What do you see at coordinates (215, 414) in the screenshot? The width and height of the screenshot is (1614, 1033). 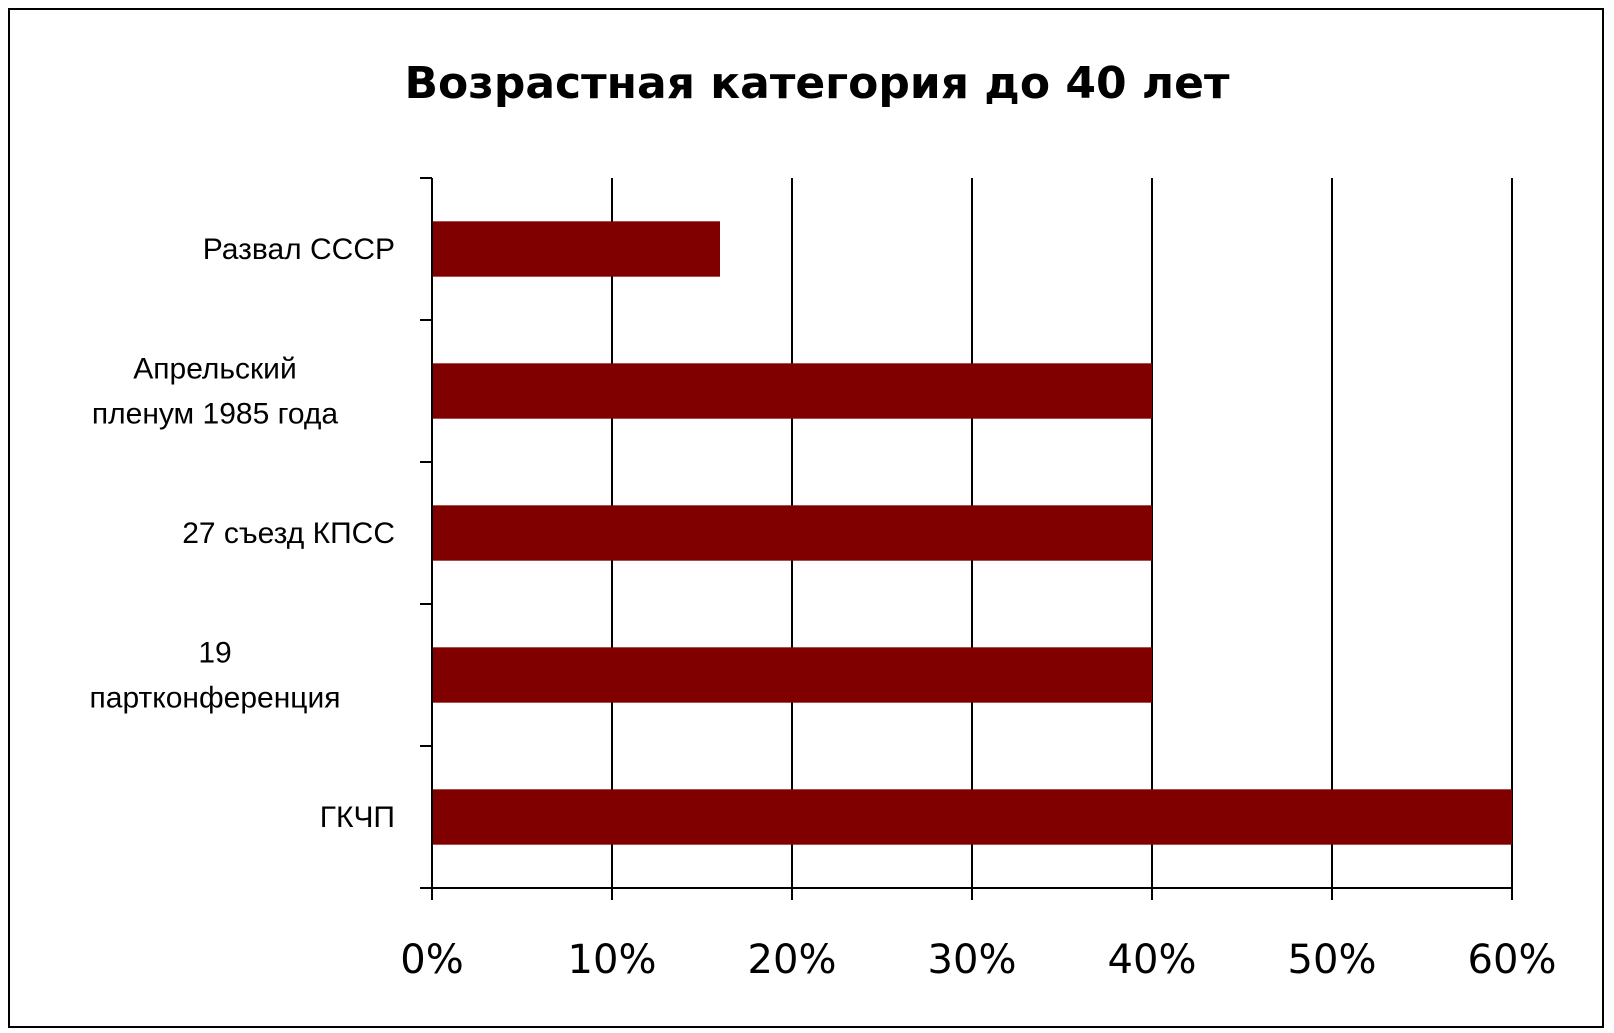 I see `category-label: пленум 1985 года` at bounding box center [215, 414].